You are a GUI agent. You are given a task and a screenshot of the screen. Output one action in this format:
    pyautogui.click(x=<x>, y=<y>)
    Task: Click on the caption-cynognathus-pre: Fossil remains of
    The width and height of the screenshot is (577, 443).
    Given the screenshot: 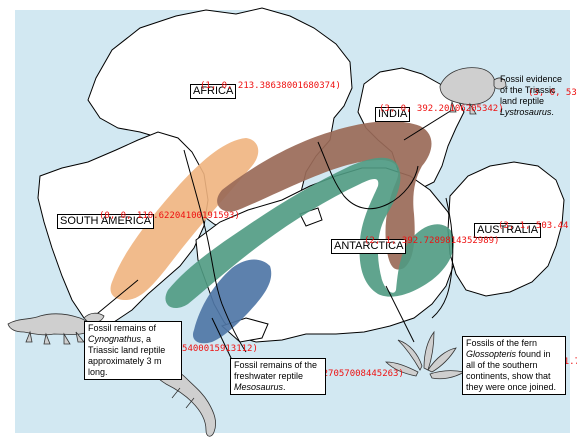 What is the action you would take?
    pyautogui.click(x=122, y=328)
    